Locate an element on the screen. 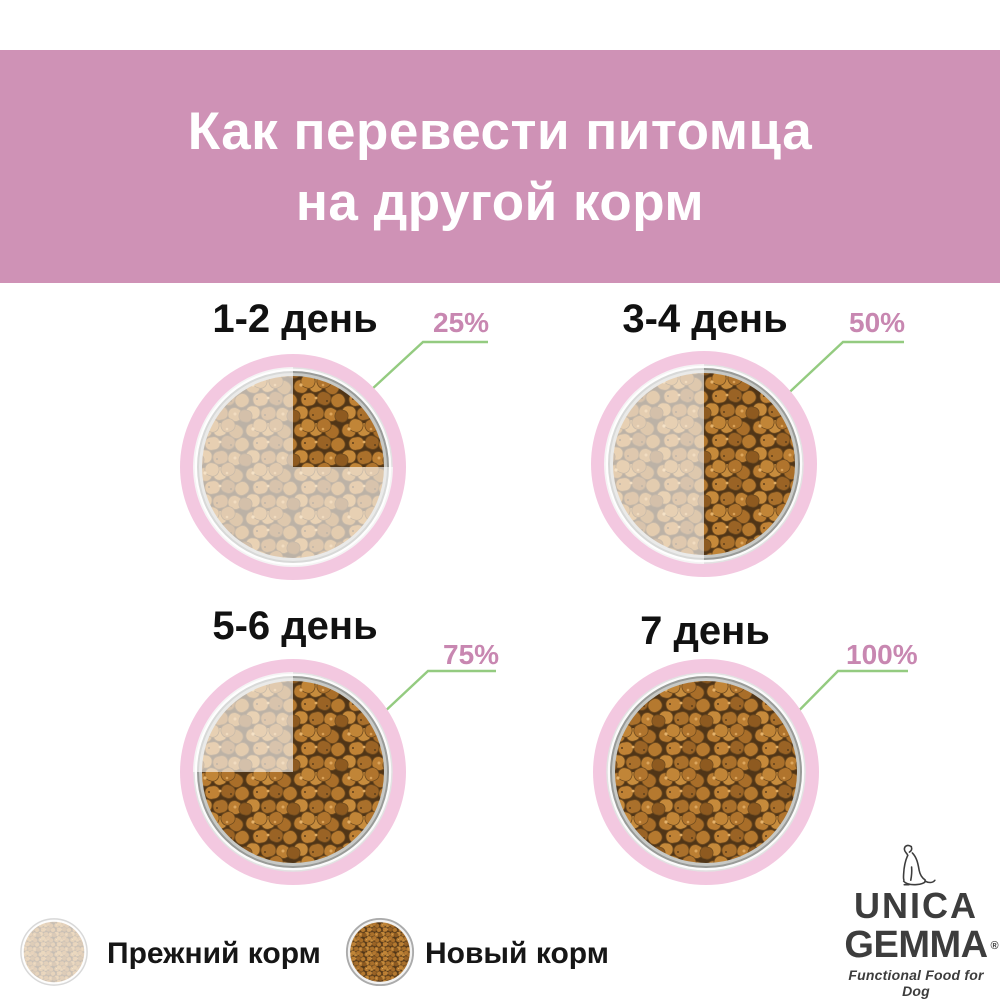 This screenshot has width=1000, height=1000. step-1-day-label: 1-2 день is located at coordinates (295, 319).